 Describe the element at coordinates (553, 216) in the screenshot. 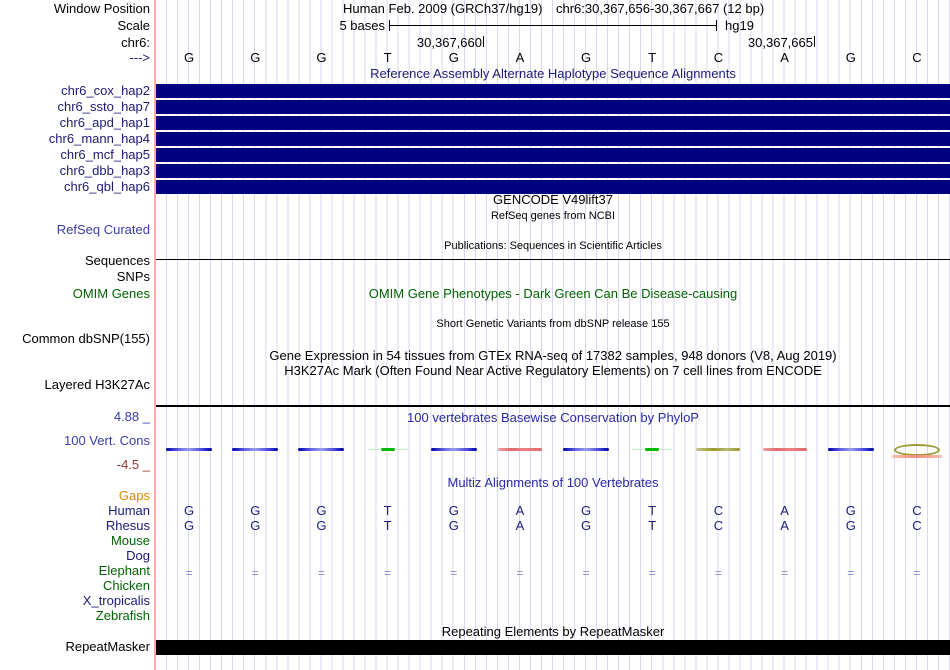

I see `refseq-track-title: RefSeq genes from NCBI` at that location.